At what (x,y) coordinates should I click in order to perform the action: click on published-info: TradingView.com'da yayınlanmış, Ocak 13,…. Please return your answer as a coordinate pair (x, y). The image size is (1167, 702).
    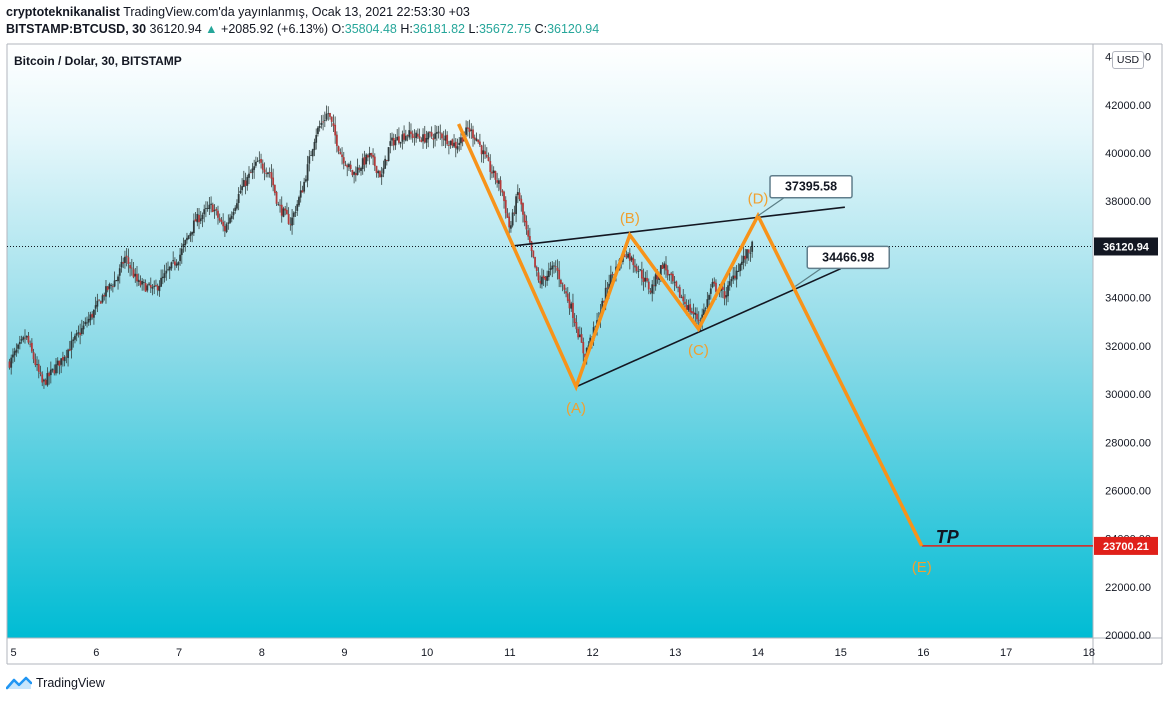
    Looking at the image, I should click on (296, 12).